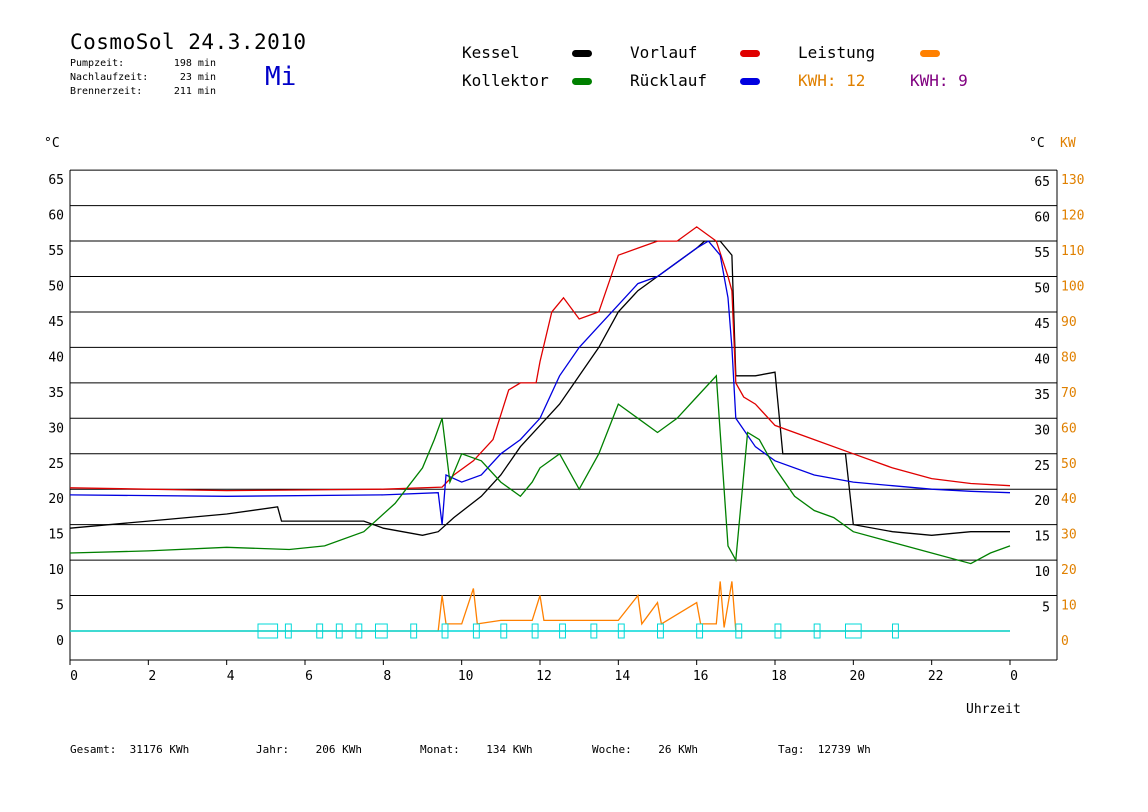 The image size is (1148, 812). I want to click on legend-kwh-solar: KWH: 12, so click(831, 80).